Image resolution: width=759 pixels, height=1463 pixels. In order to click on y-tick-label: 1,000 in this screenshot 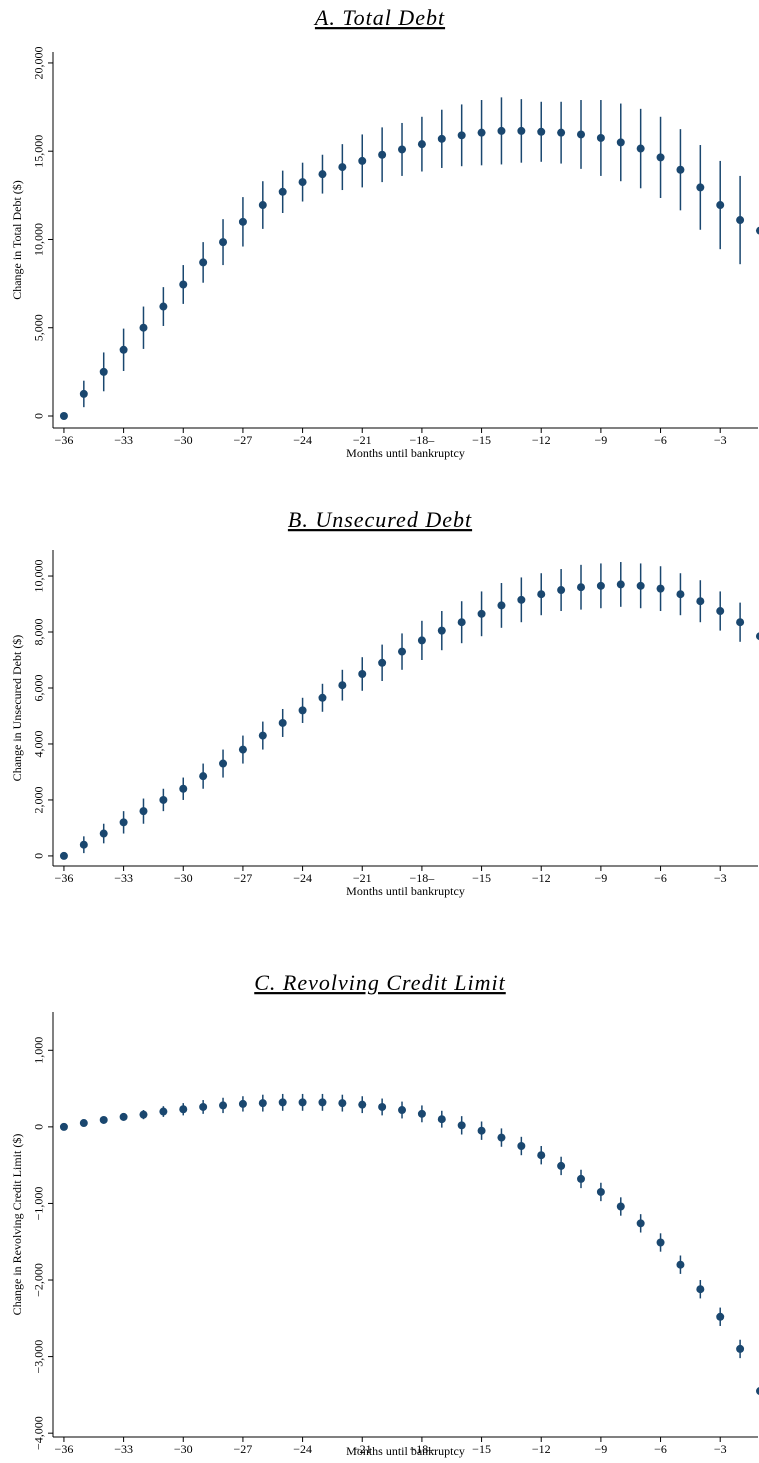, I will do `click(39, 1050)`.